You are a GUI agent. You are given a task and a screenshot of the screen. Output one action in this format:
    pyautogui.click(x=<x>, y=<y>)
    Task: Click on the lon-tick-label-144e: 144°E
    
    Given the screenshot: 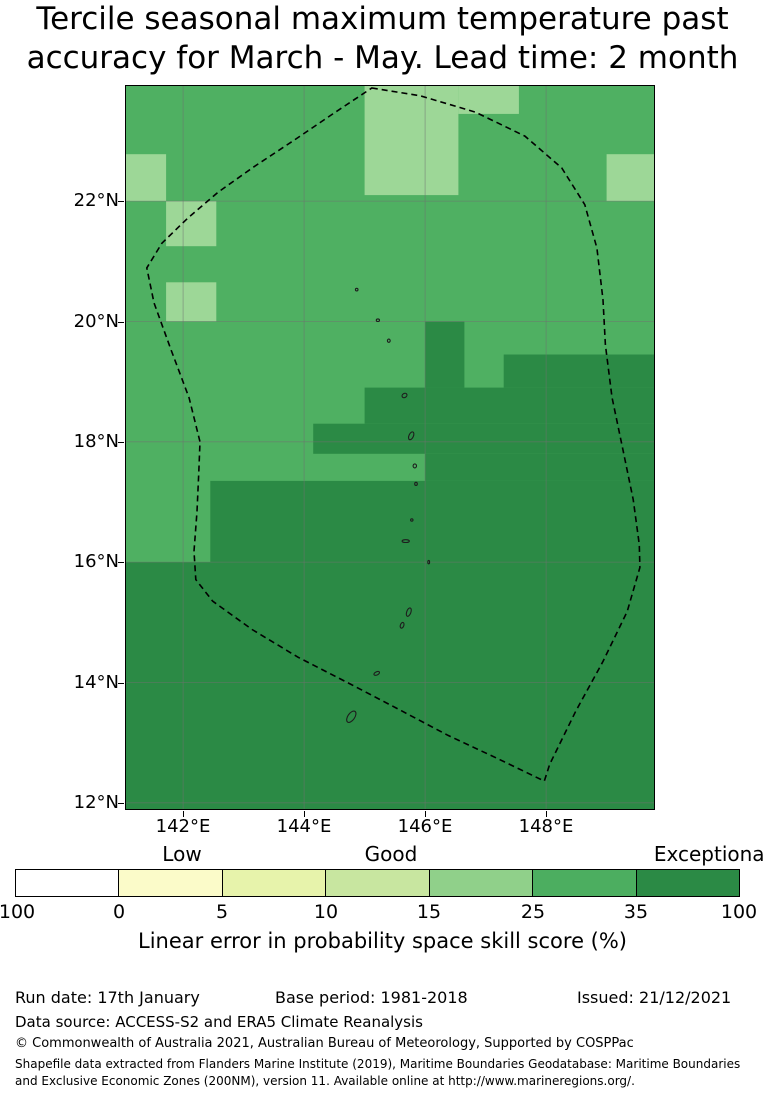 What is the action you would take?
    pyautogui.click(x=304, y=826)
    